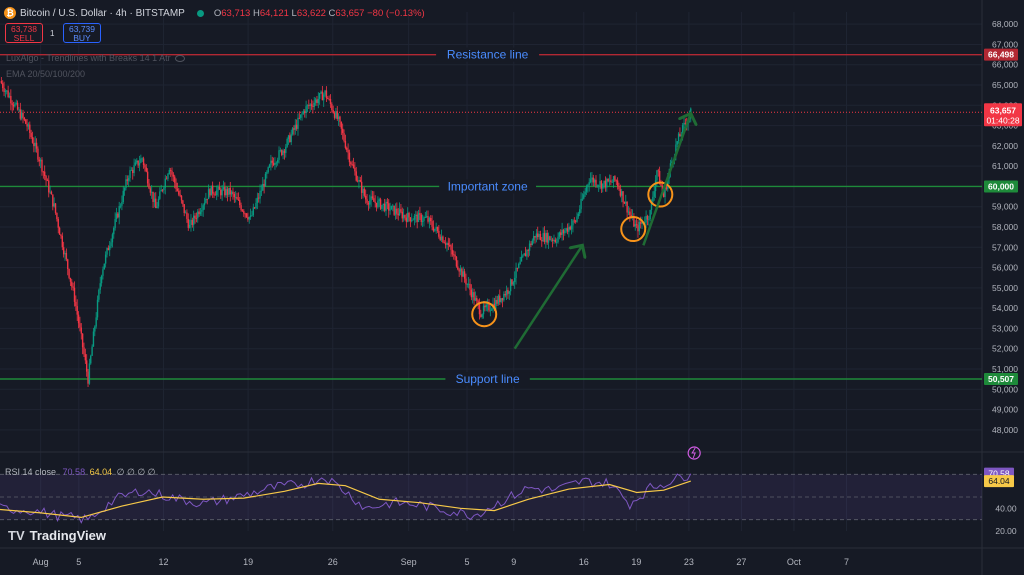  What do you see at coordinates (333, 562) in the screenshot?
I see `x-tick-label: 26` at bounding box center [333, 562].